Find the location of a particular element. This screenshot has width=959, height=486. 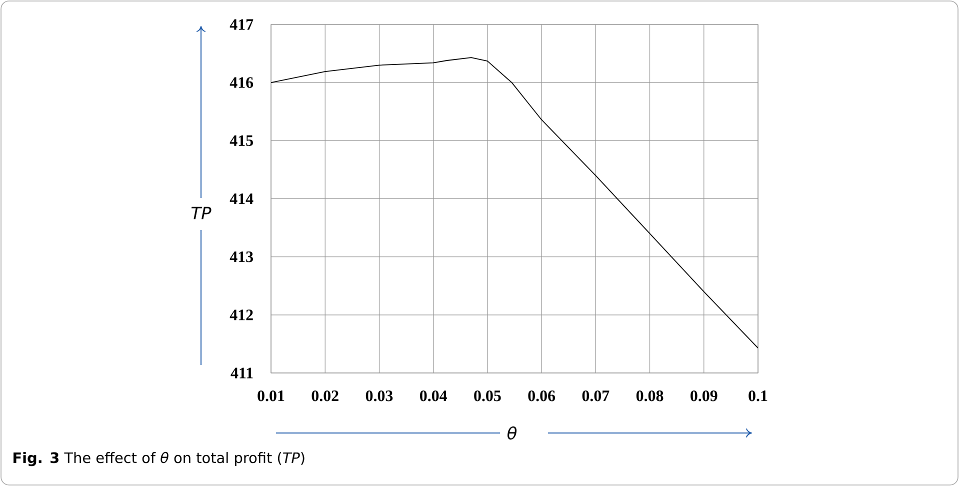

y-axis-title: TP is located at coordinates (201, 213).